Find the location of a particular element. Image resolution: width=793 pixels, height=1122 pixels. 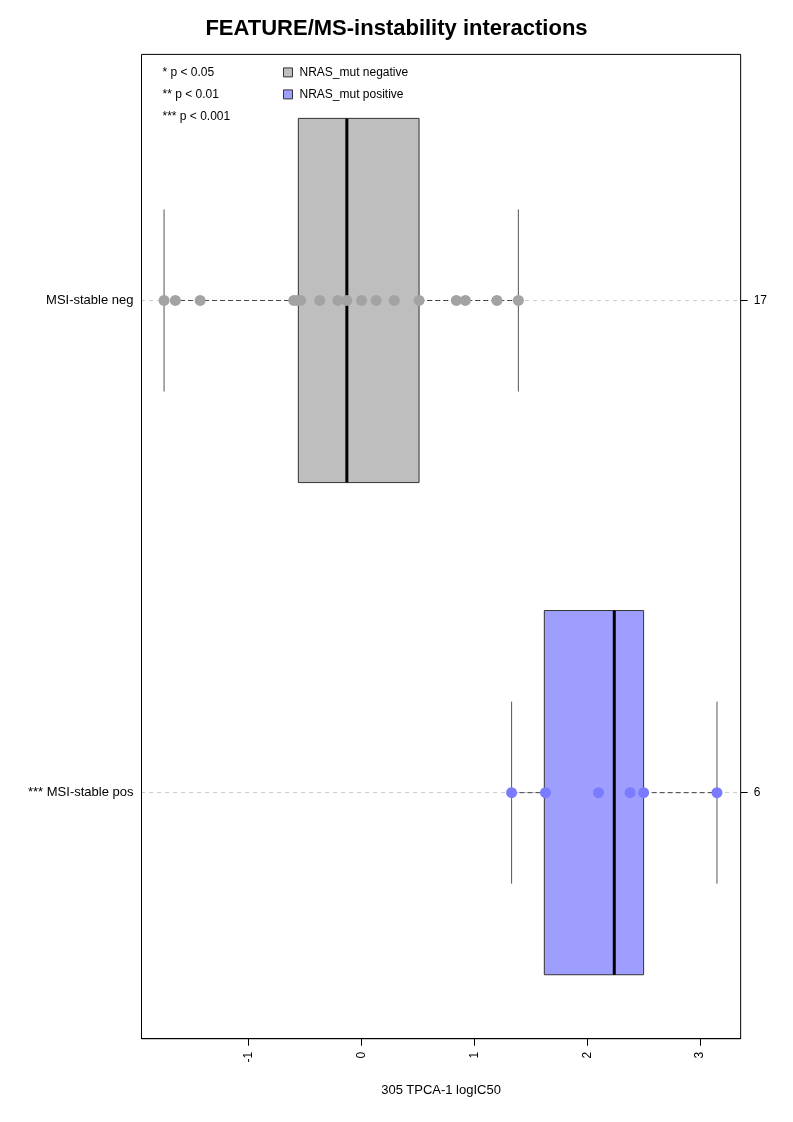

chart-title: FEATURE/MS-instability interactions is located at coordinates (396, 28).